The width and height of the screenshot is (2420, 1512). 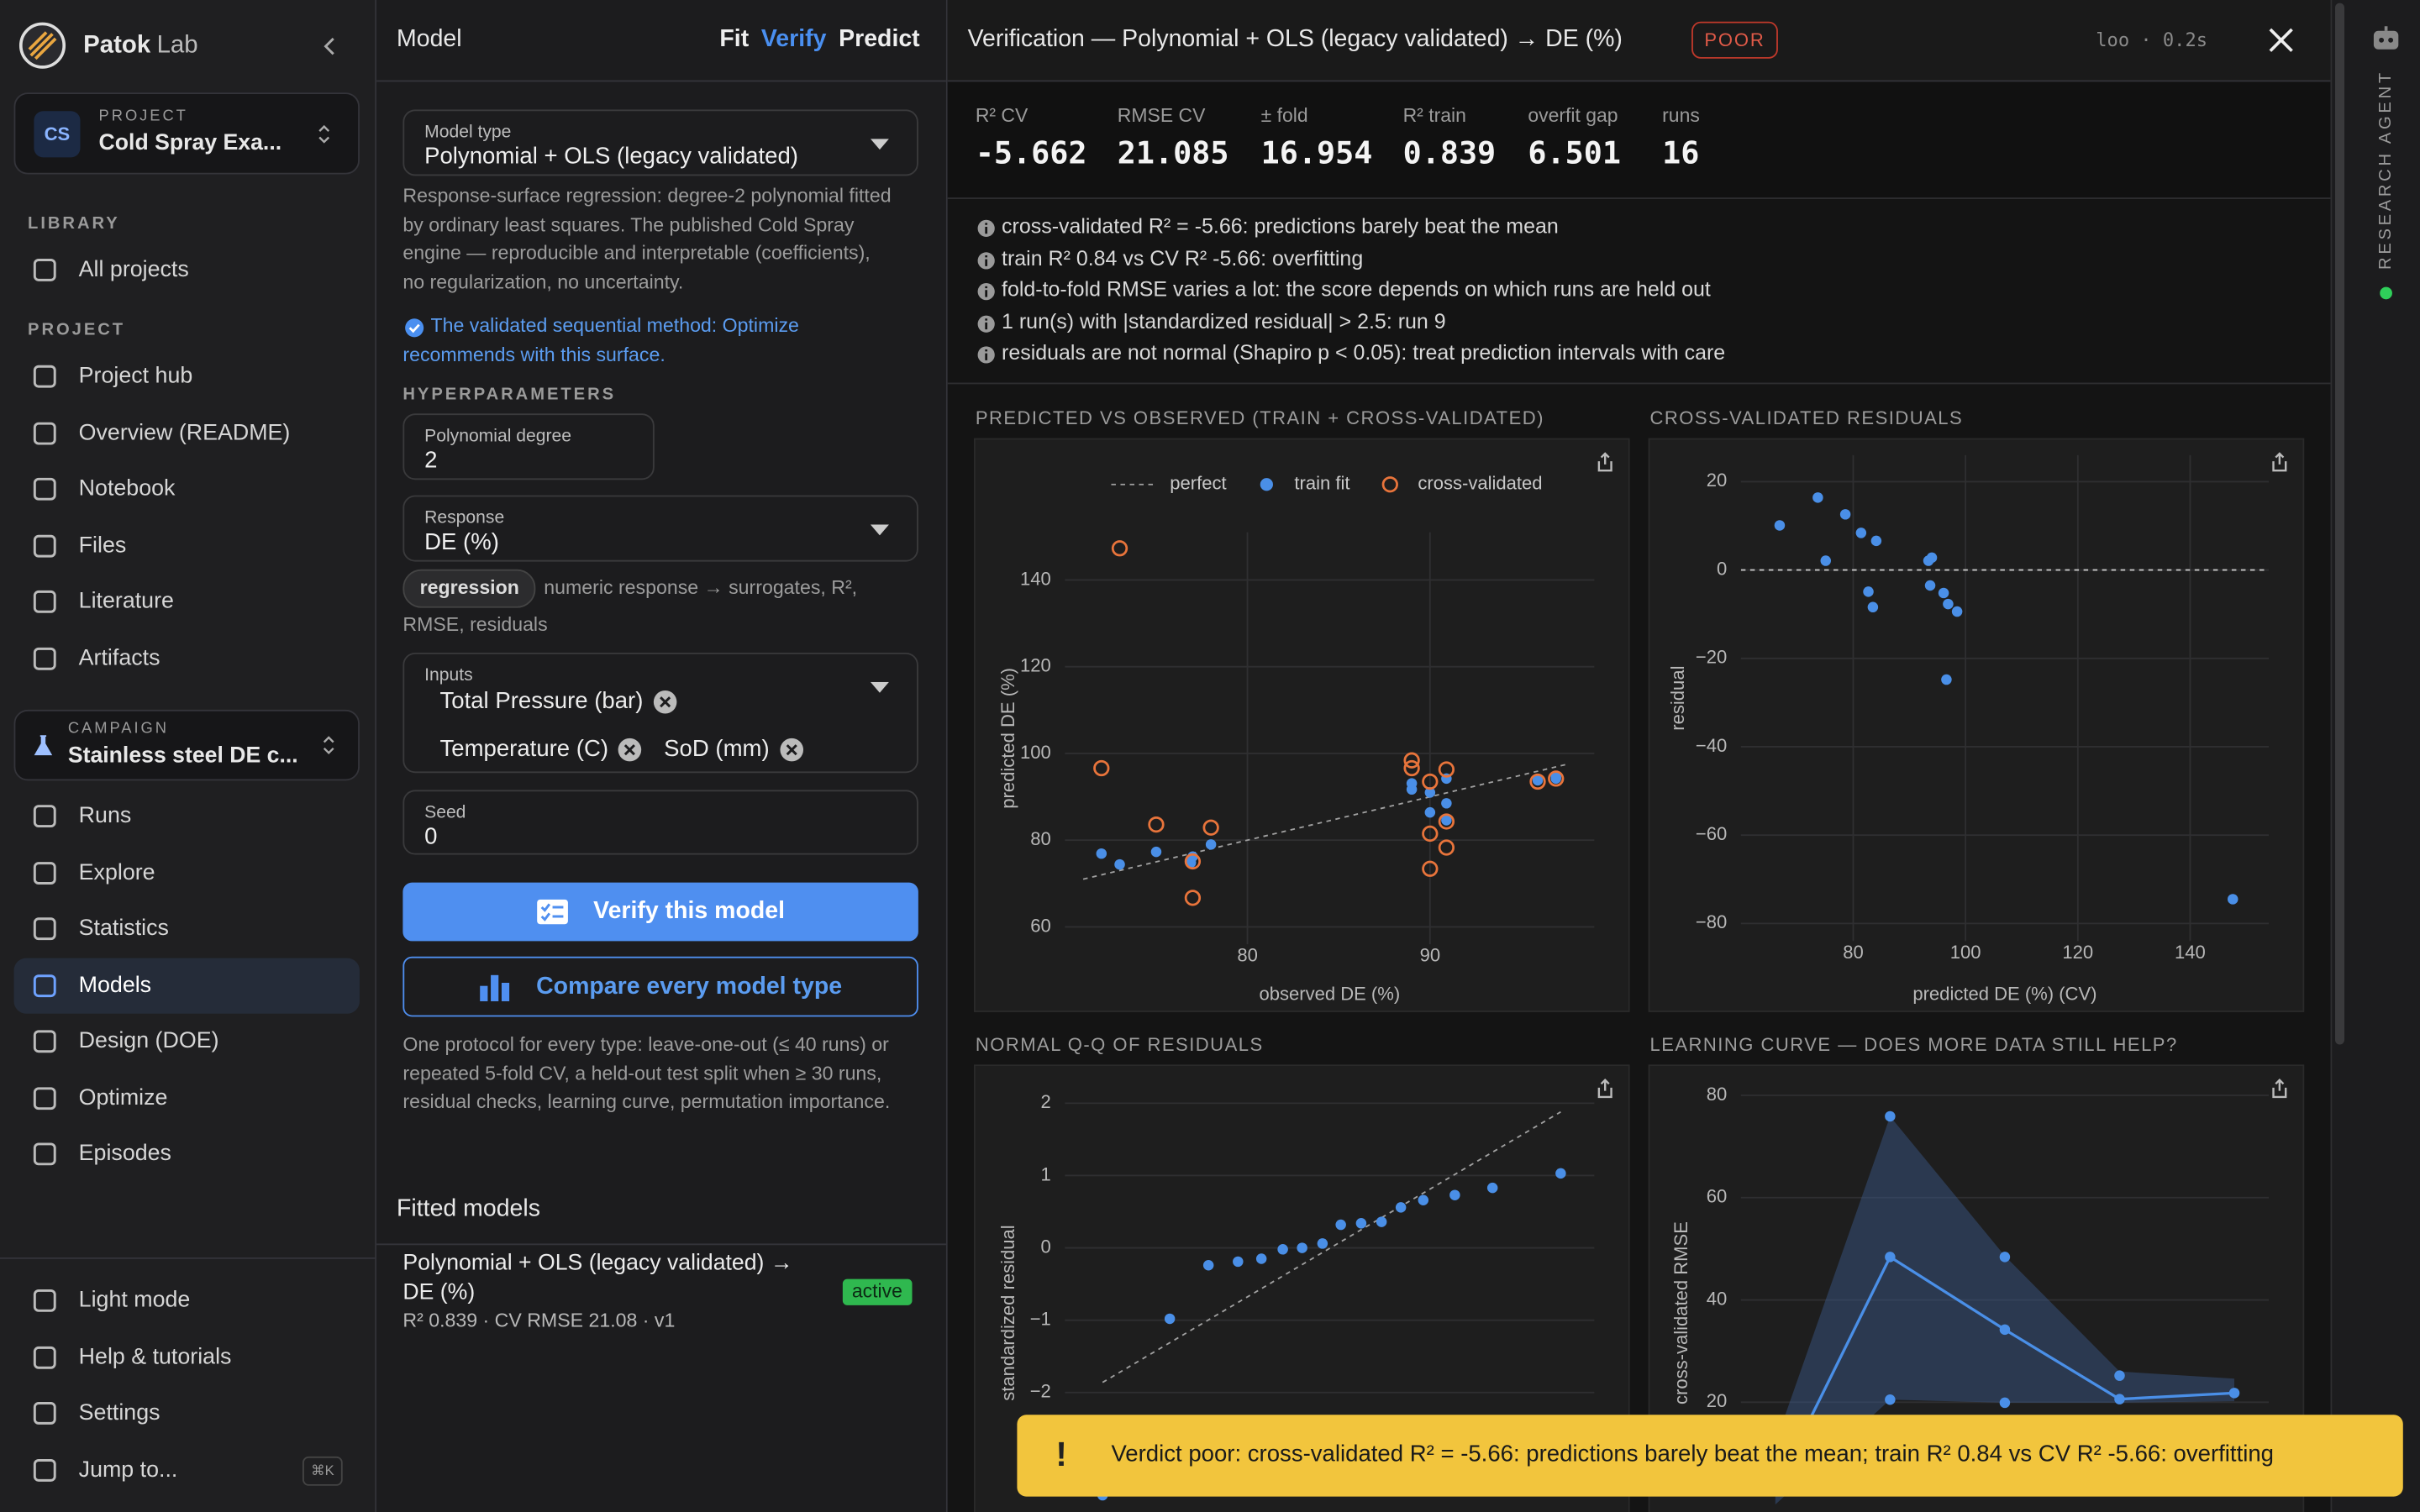 I want to click on nav-item: Episodes, so click(x=187, y=1154).